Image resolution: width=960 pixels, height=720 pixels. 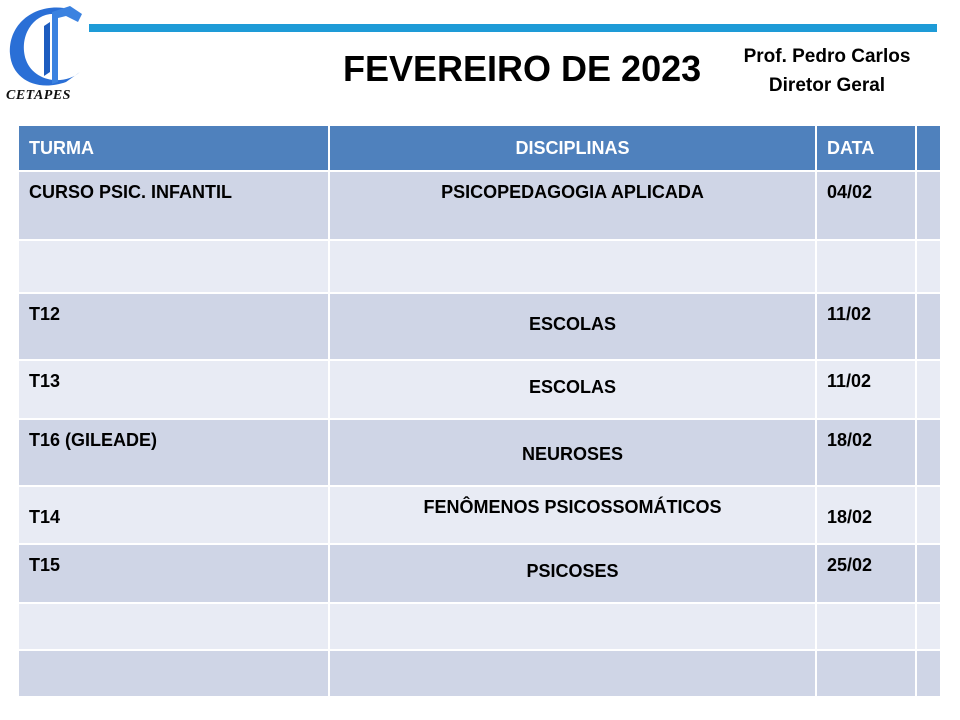 What do you see at coordinates (174, 149) in the screenshot?
I see `column-header-turma: TURMA` at bounding box center [174, 149].